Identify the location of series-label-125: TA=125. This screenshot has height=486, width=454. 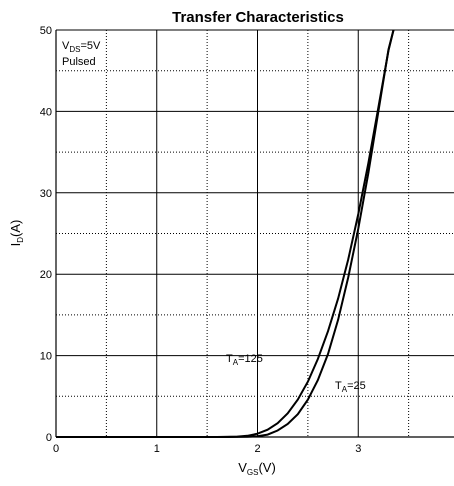
(244, 360).